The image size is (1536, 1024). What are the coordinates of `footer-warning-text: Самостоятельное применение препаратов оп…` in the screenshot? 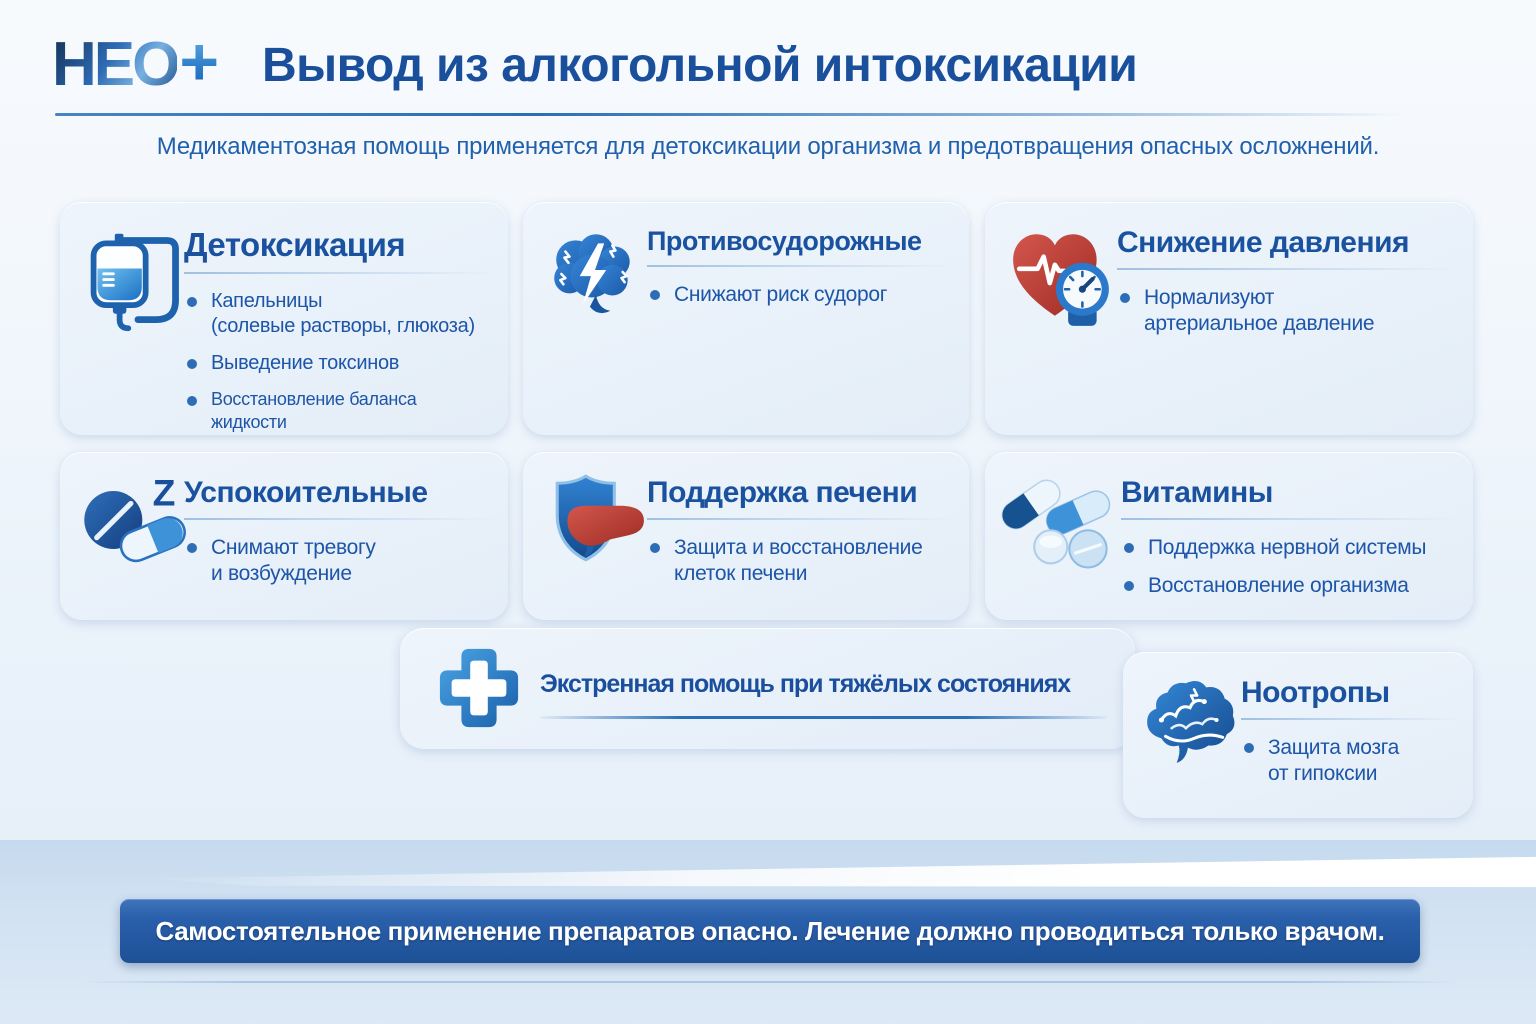 It's located at (770, 930).